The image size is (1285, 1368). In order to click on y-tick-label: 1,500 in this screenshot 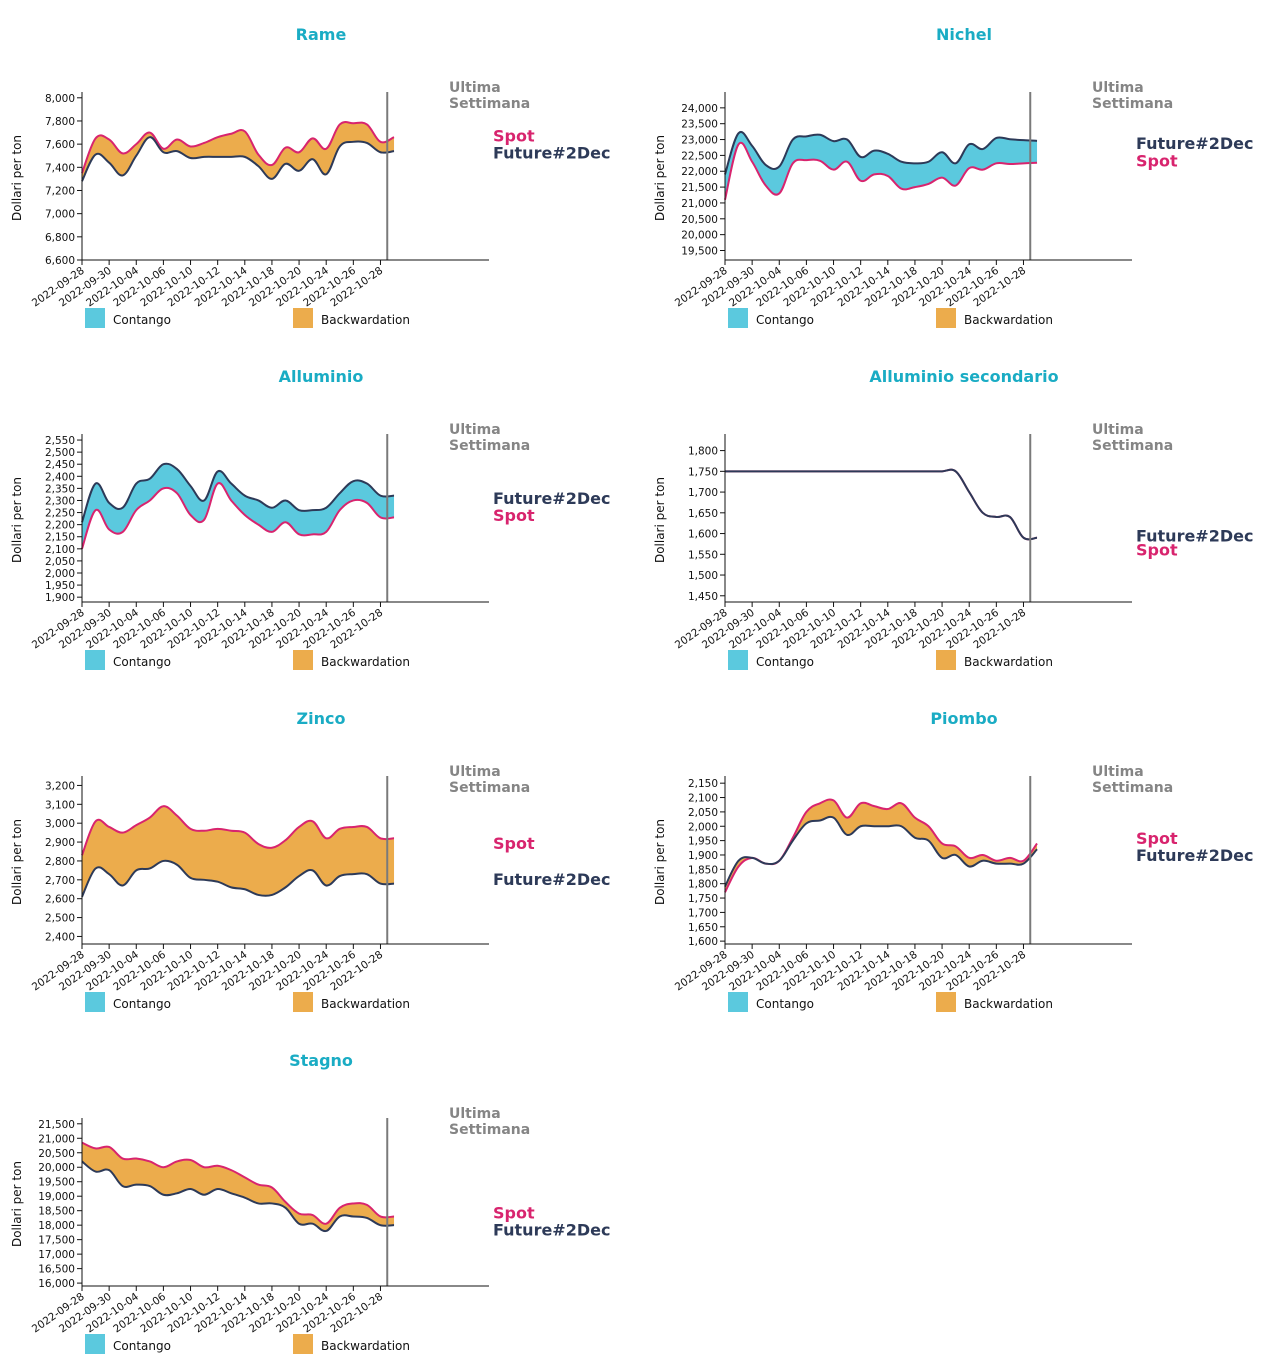, I will do `click(703, 576)`.